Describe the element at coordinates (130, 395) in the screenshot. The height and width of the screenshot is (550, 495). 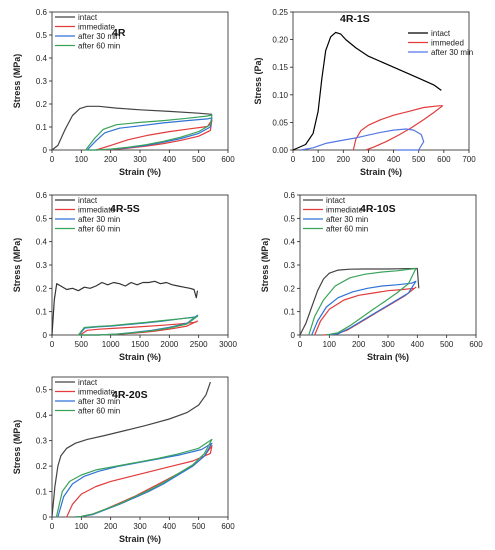
I see `panel-label: 4R-20S` at that location.